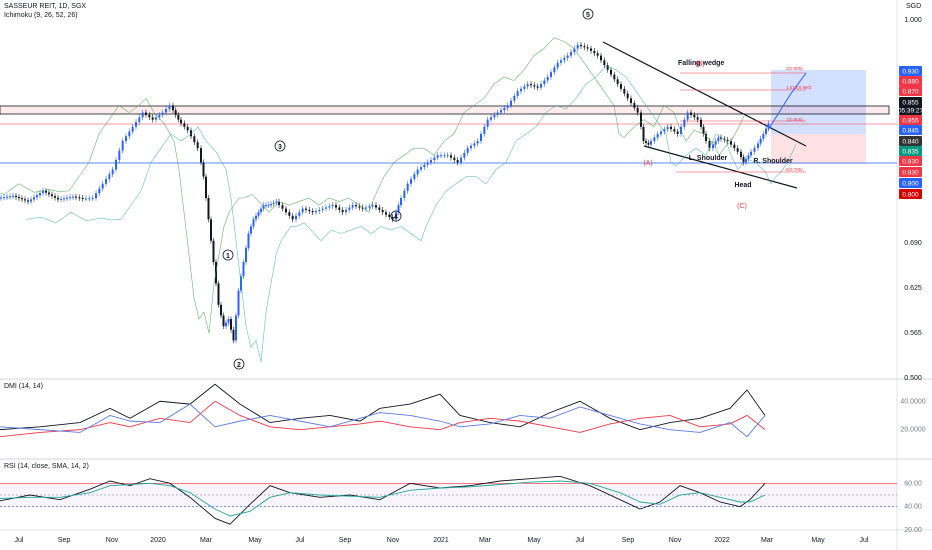 The width and height of the screenshot is (932, 550). Describe the element at coordinates (742, 185) in the screenshot. I see `annotation-label: Head` at that location.